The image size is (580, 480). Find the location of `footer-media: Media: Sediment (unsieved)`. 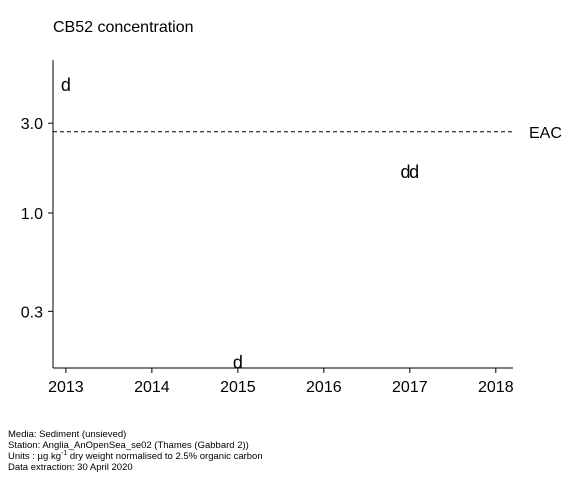

footer-media: Media: Sediment (unsieved) is located at coordinates (67, 434).